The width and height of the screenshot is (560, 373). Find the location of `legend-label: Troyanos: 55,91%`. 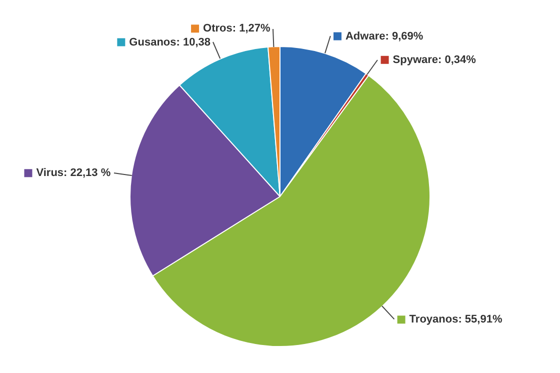

legend-label: Troyanos: 55,91% is located at coordinates (455, 320).